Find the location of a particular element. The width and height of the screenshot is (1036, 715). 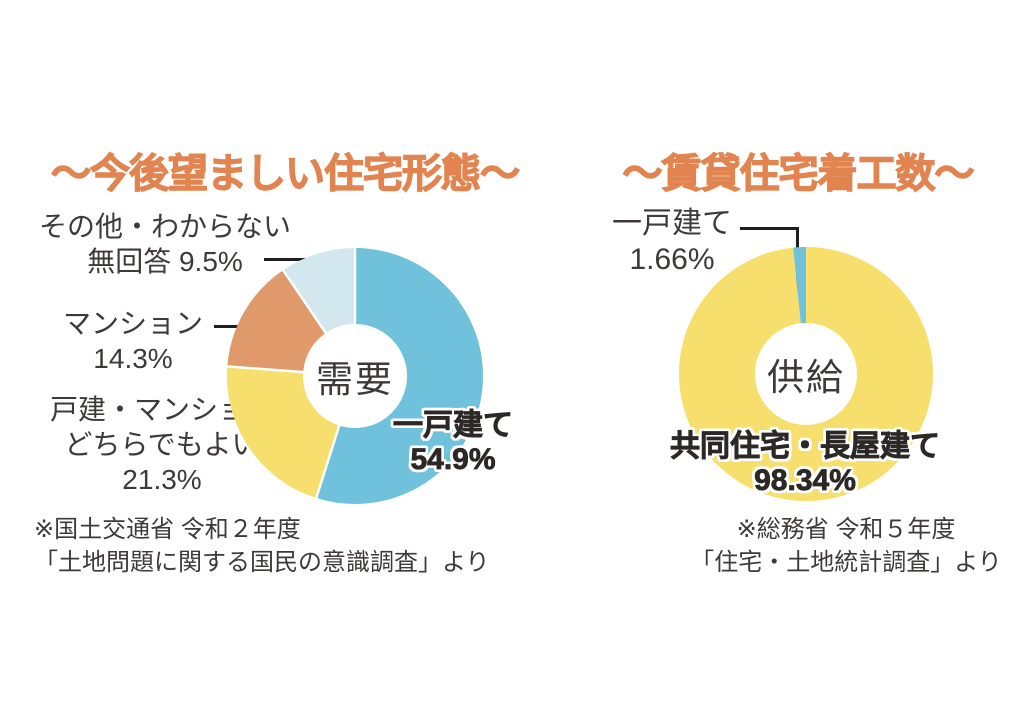

callout-either-line3: 21.3% is located at coordinates (162, 479).